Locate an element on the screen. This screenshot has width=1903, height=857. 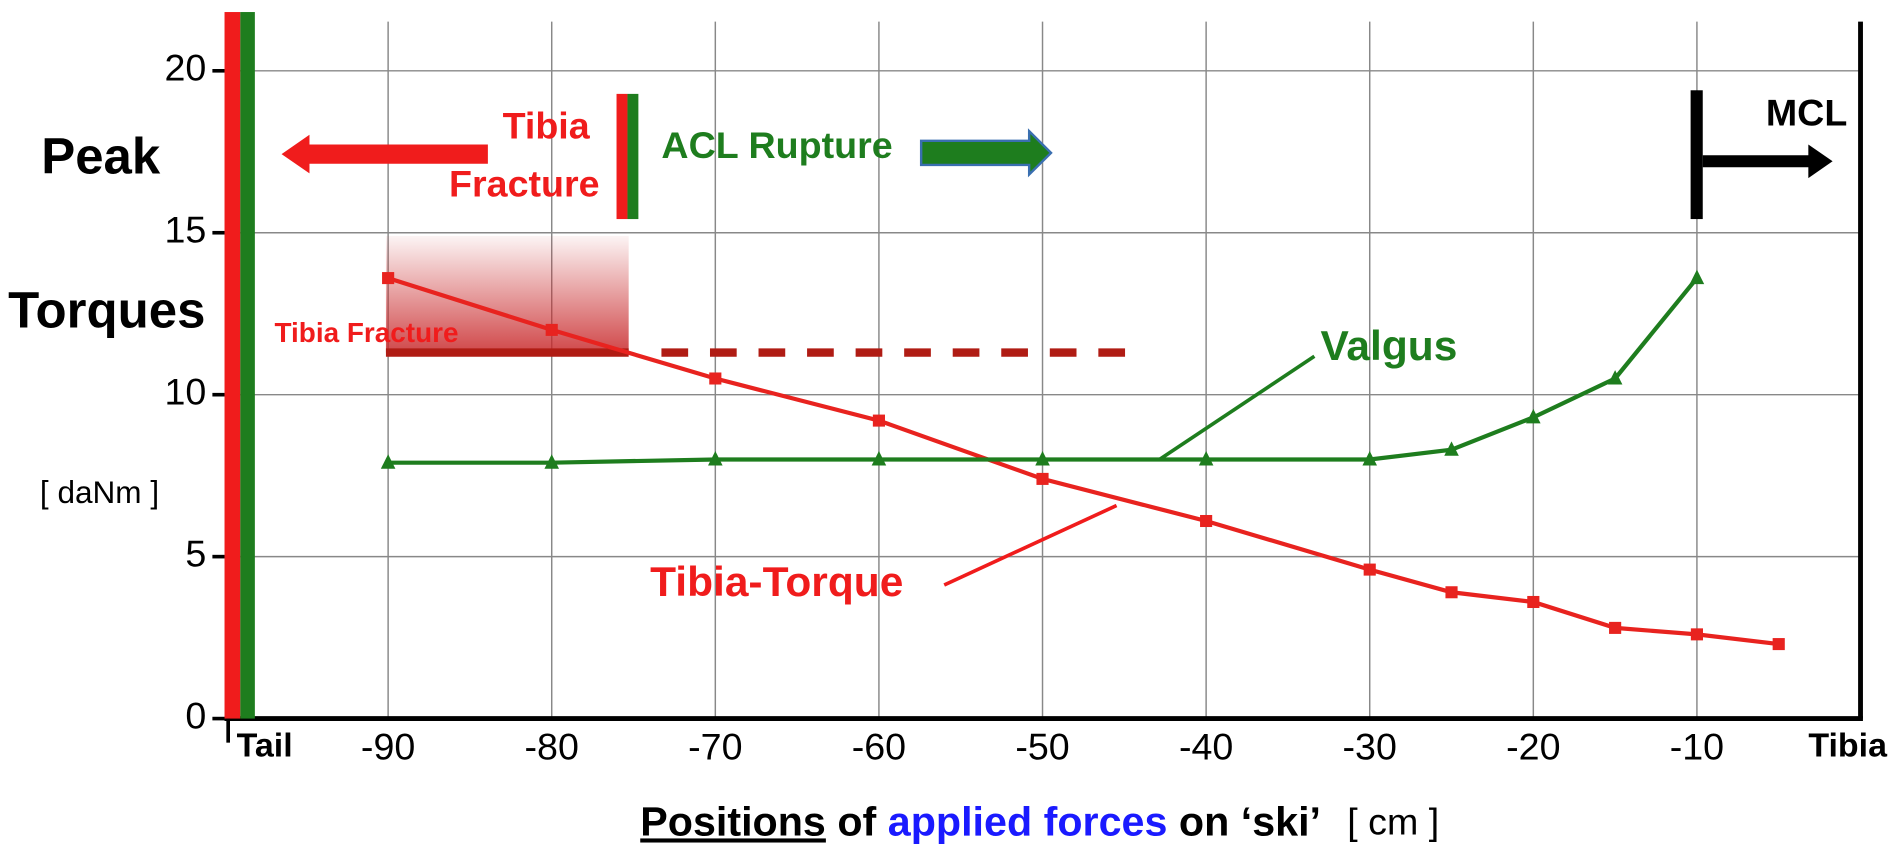
x-label-part: applied forces is located at coordinates (1028, 821).